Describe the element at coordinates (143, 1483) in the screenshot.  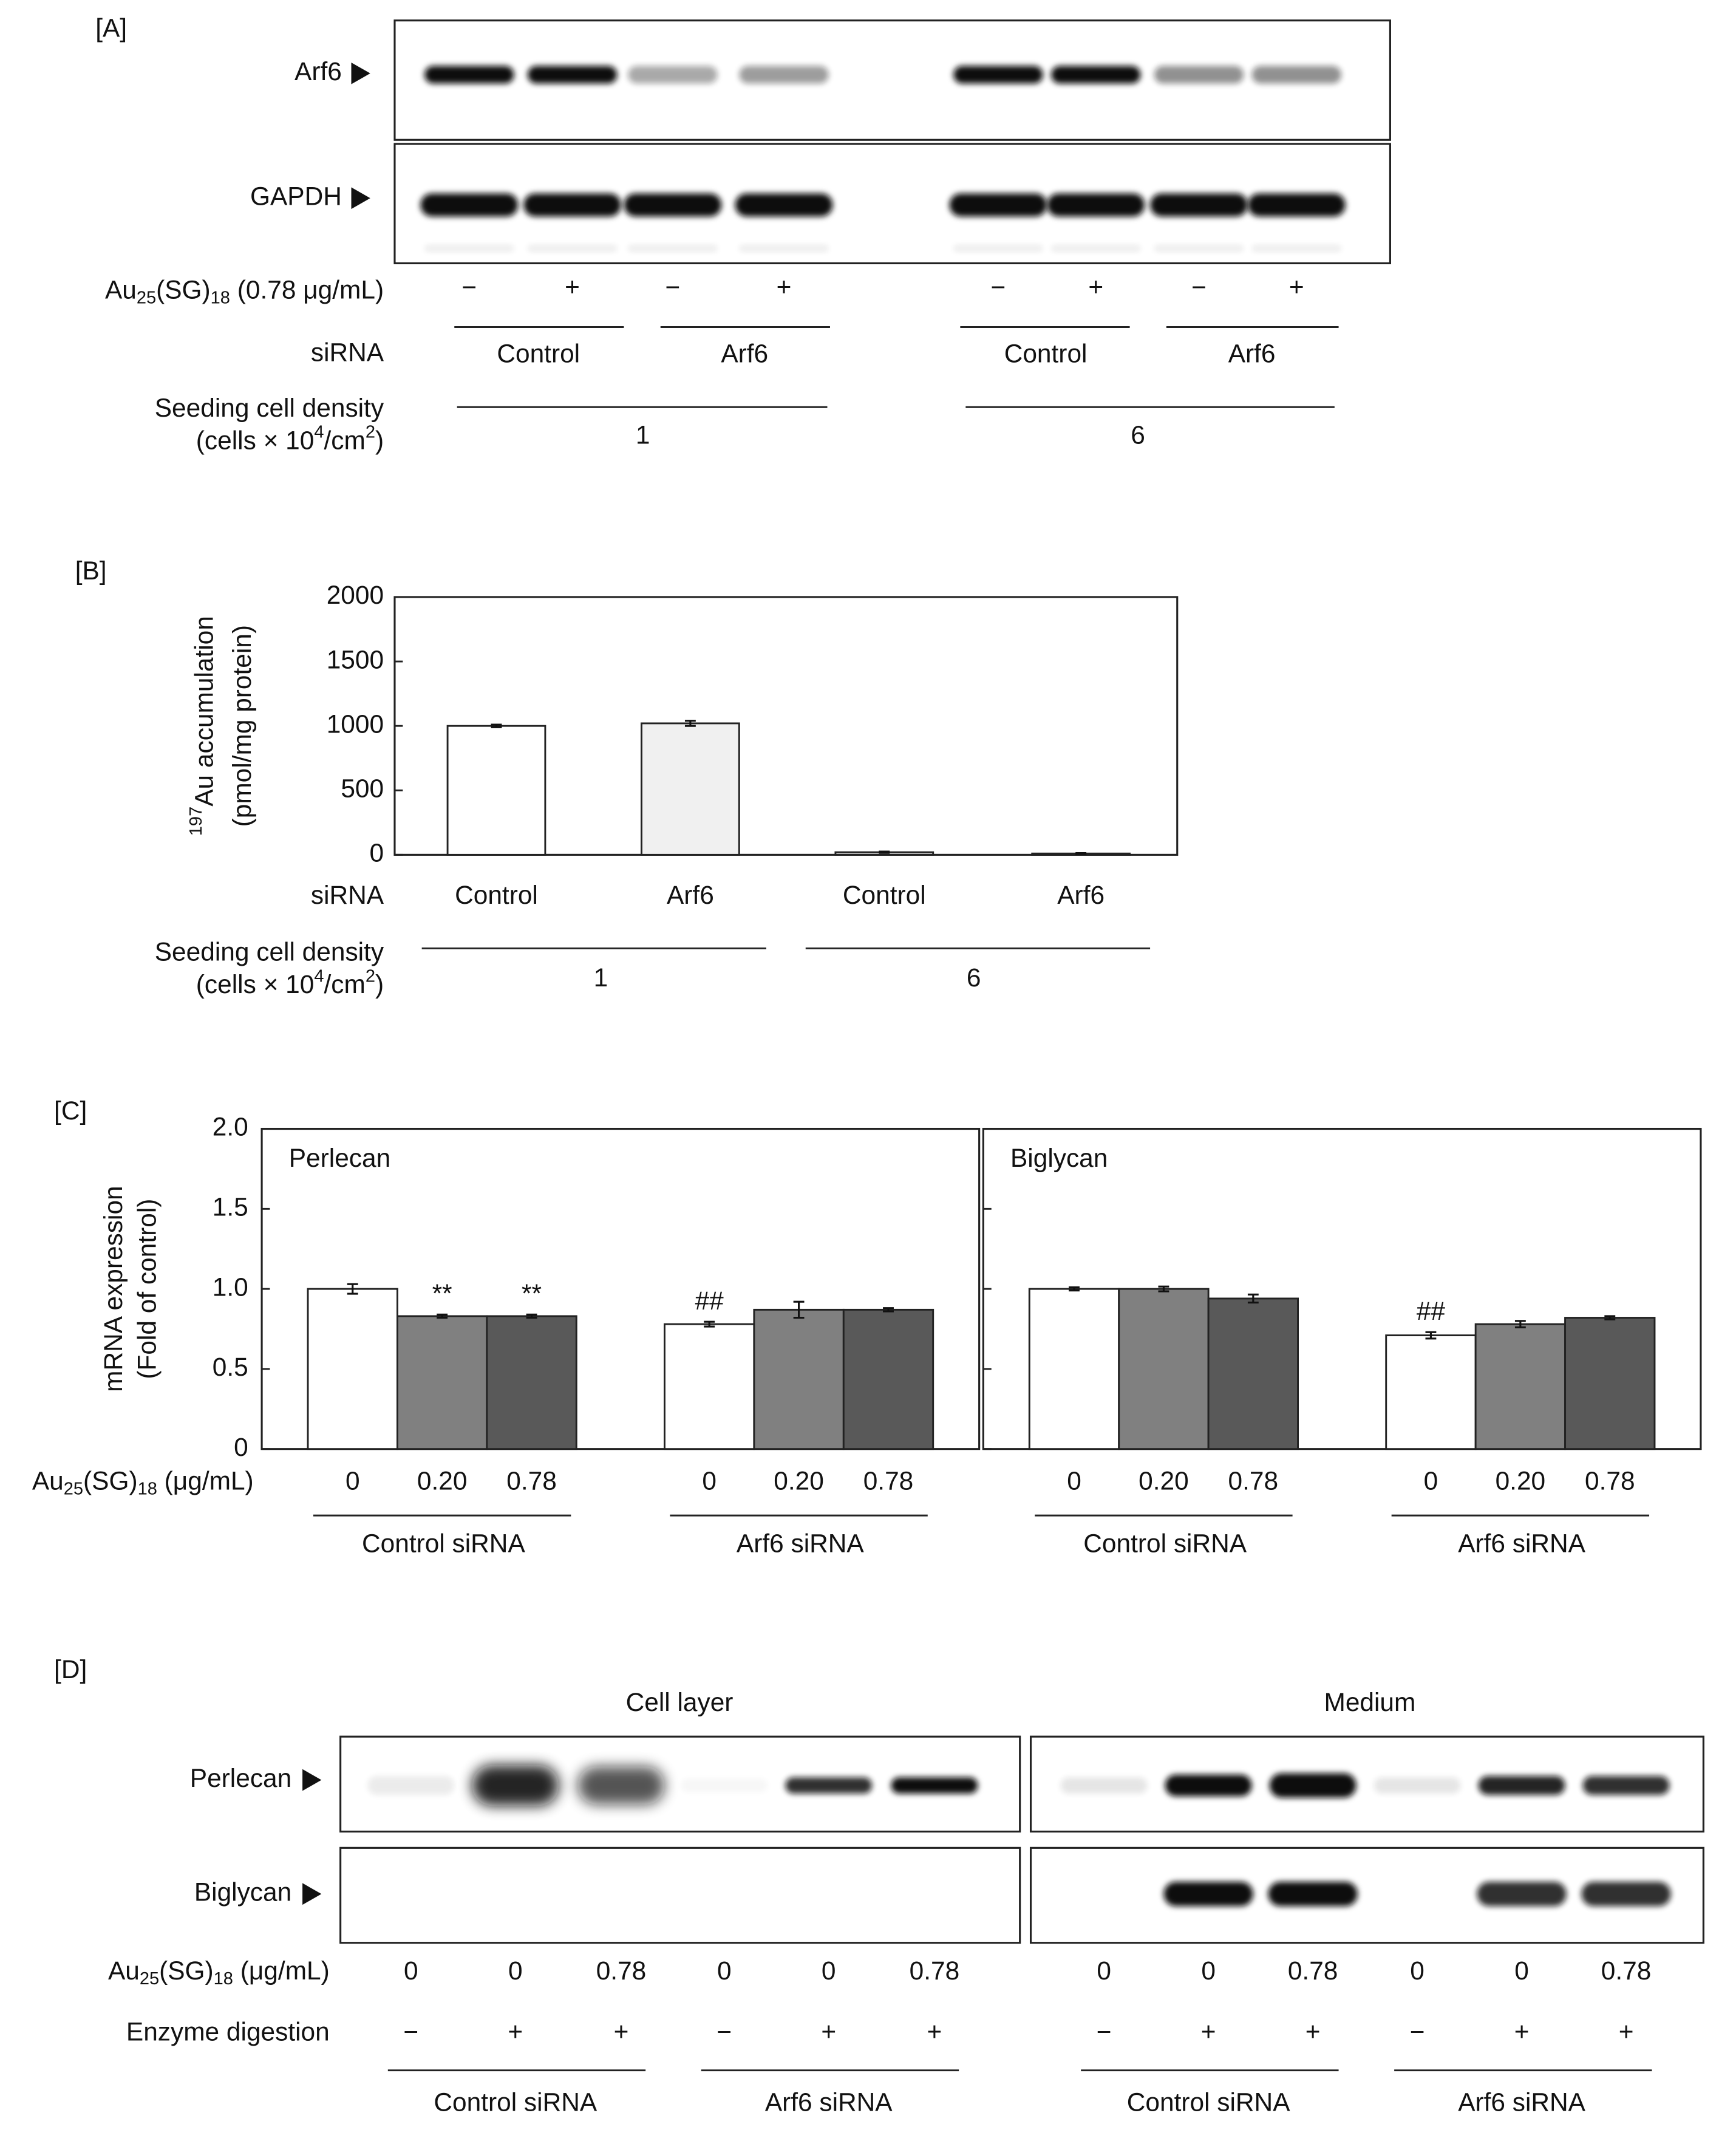
I see `x-axis-label: Au25(SG)18 (μg/mL)` at that location.